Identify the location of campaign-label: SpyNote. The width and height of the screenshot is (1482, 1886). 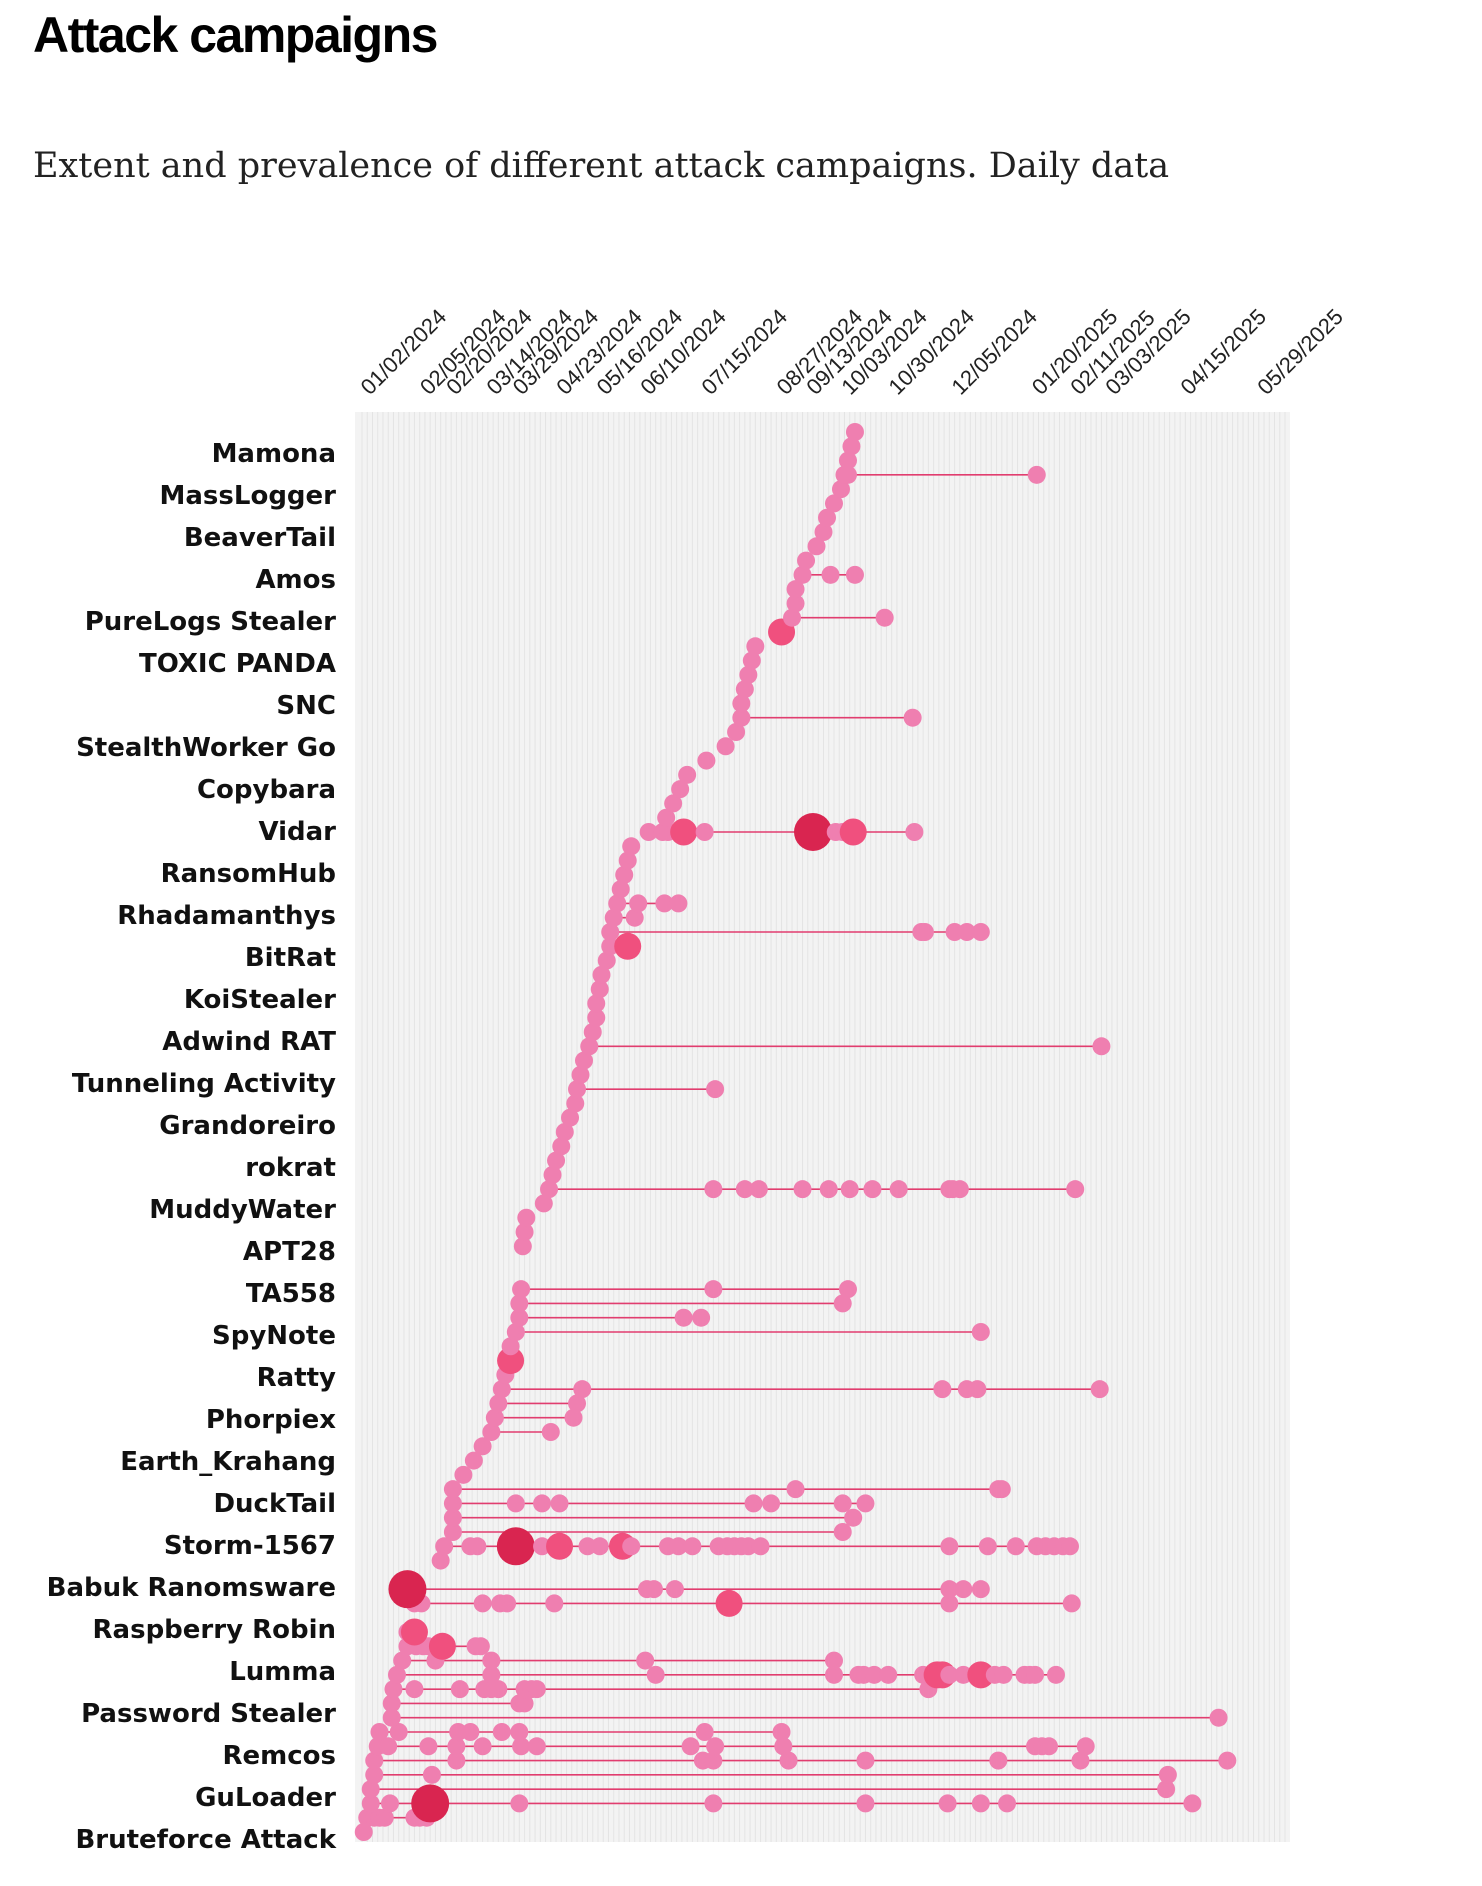
(274, 1336).